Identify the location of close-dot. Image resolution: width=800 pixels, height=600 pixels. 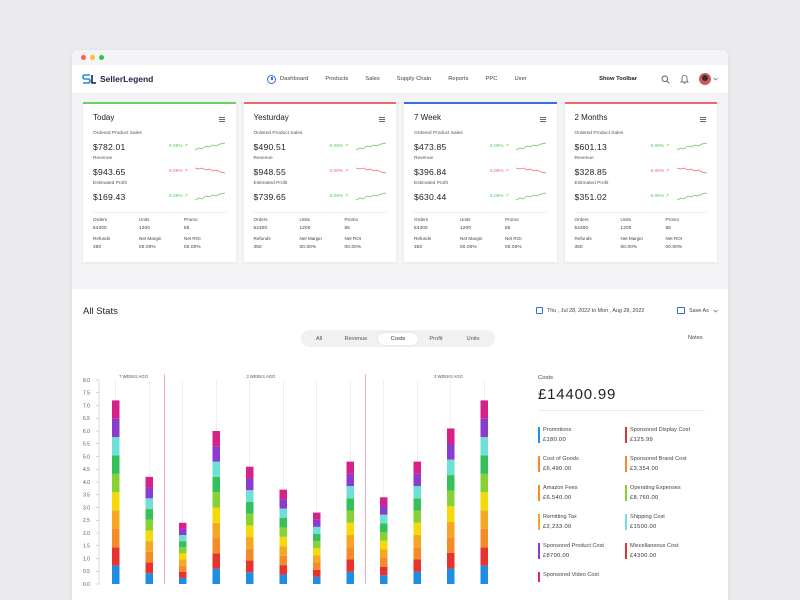
(83, 57).